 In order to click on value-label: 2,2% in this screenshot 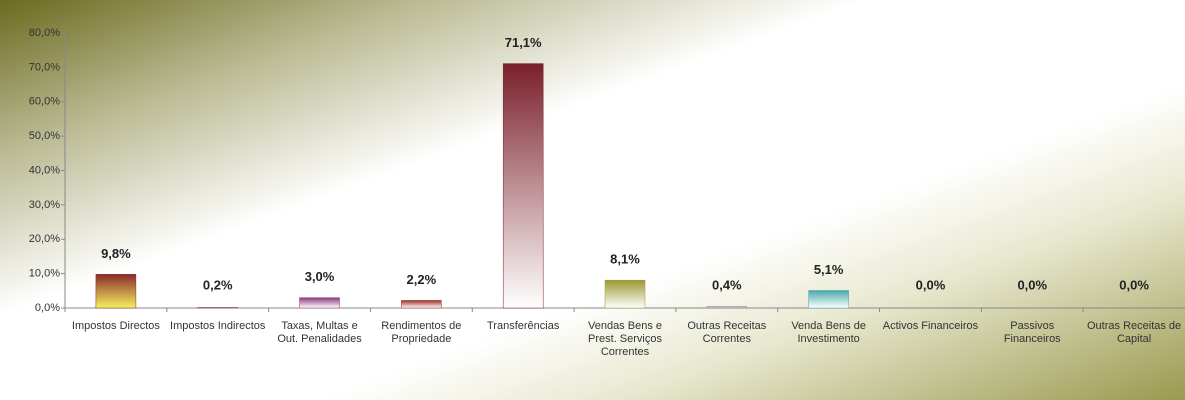, I will do `click(422, 279)`.